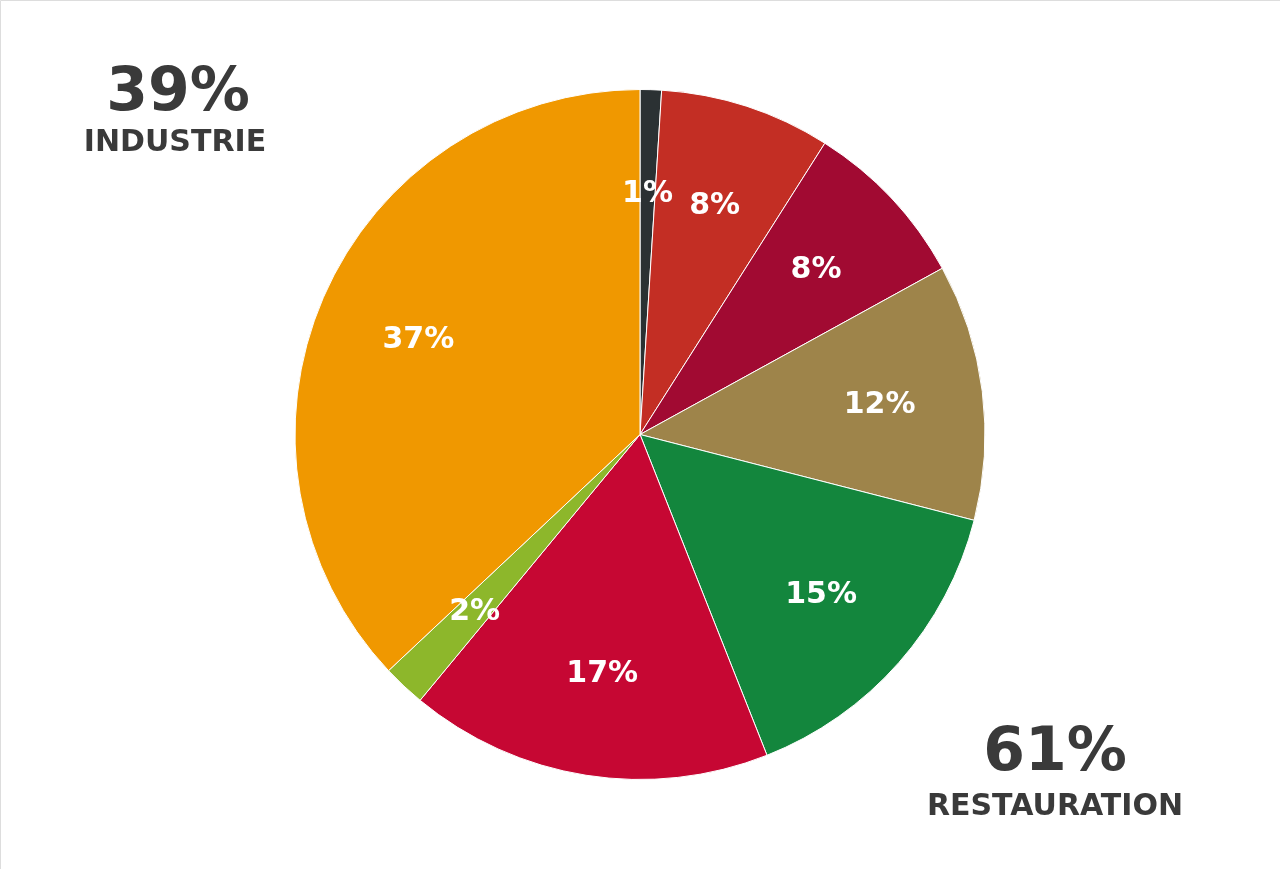 This screenshot has width=1280, height=869. What do you see at coordinates (418, 337) in the screenshot?
I see `data-label: 37%` at bounding box center [418, 337].